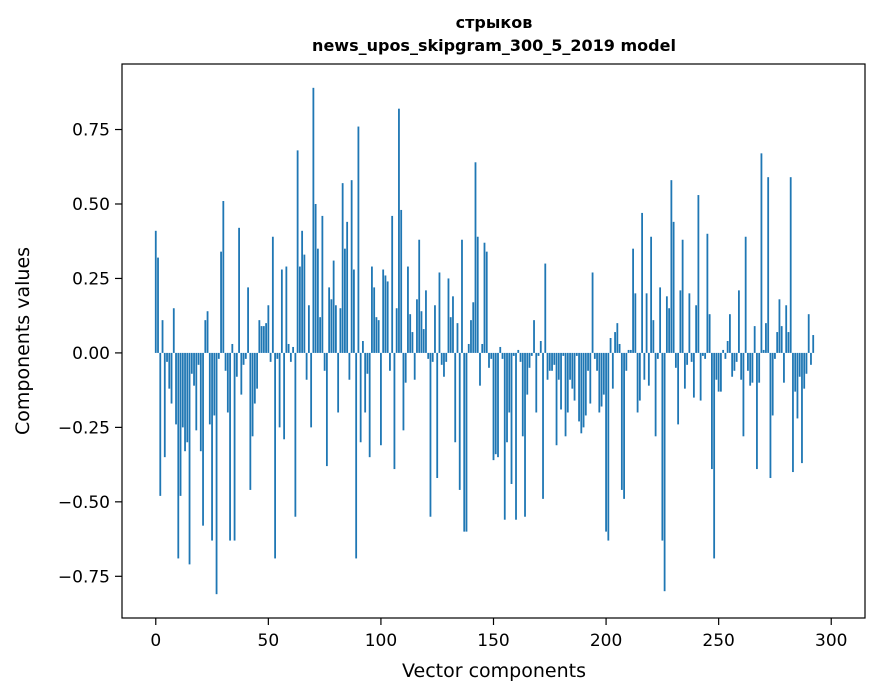 The width and height of the screenshot is (880, 696). Describe the element at coordinates (84, 428) in the screenshot. I see `y-tick-label: −0.25` at that location.